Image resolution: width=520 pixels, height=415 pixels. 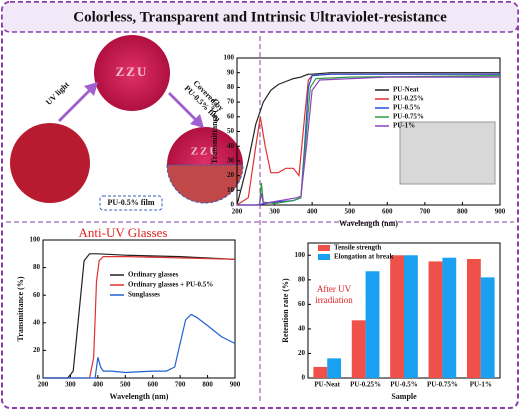 I want to click on legend-label: Ordinary glasses, so click(x=153, y=275).